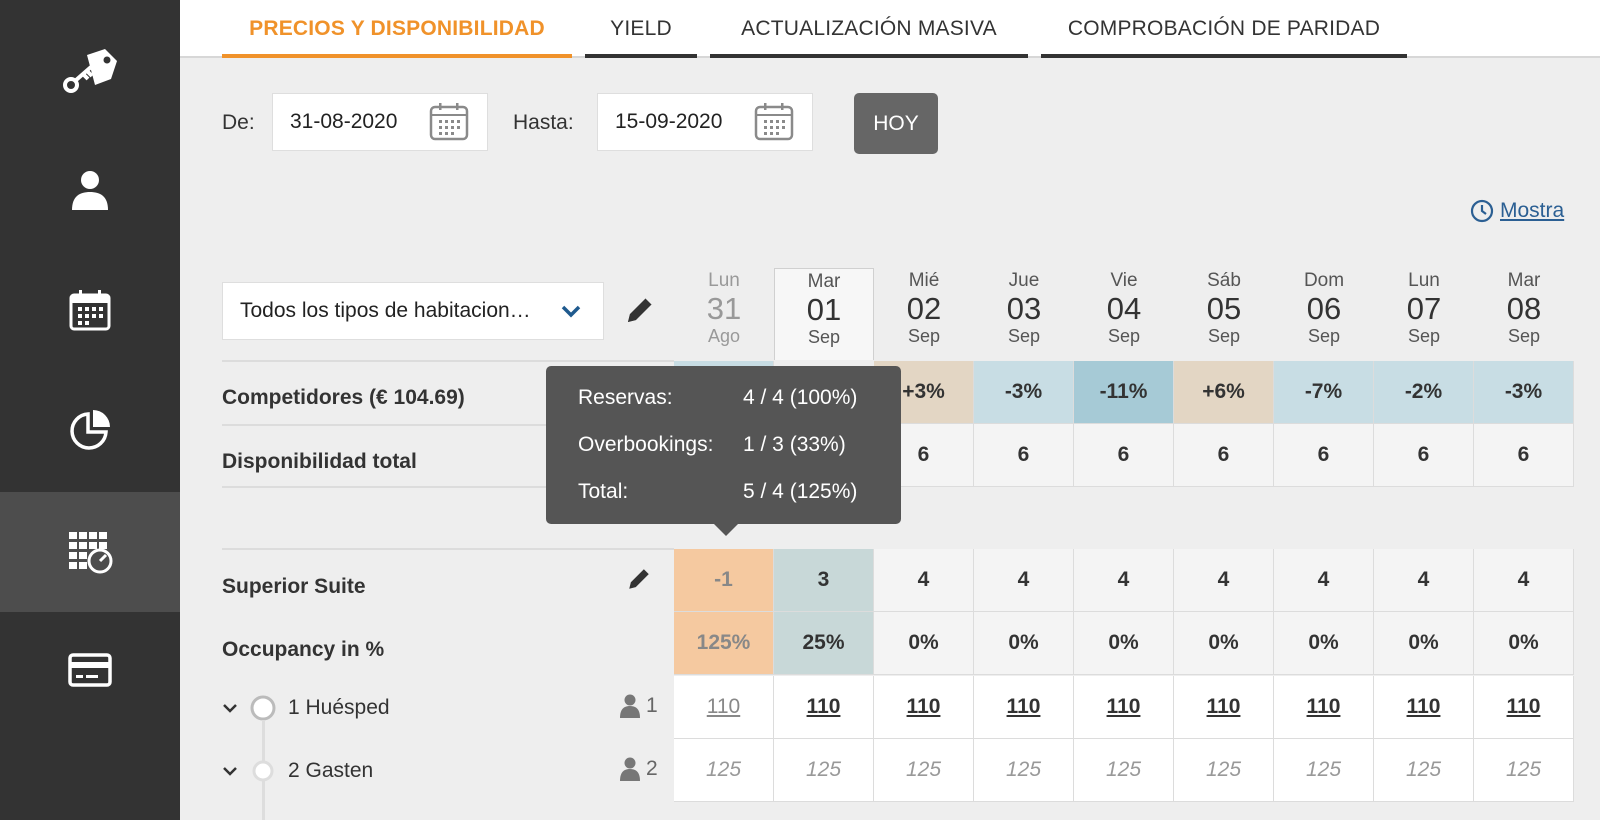  Describe the element at coordinates (1324, 280) in the screenshot. I see `day-weekday: Dom` at that location.